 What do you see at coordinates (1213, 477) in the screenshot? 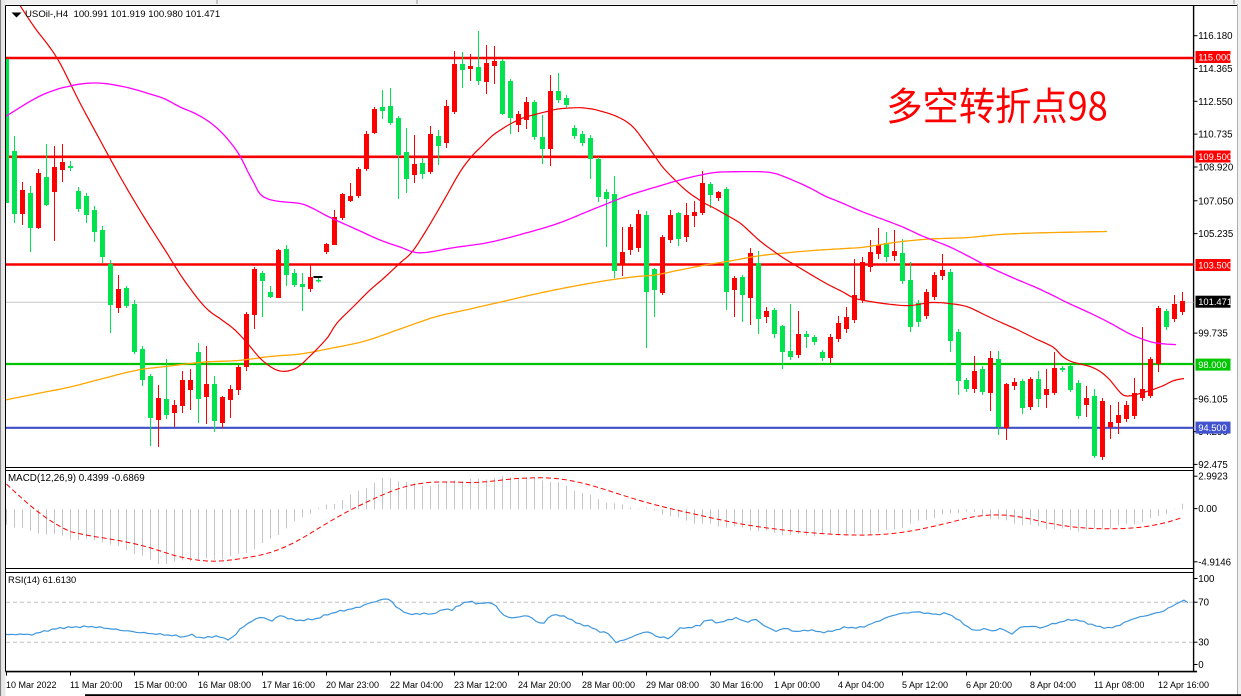
I see `svg-text: 2.9923` at bounding box center [1213, 477].